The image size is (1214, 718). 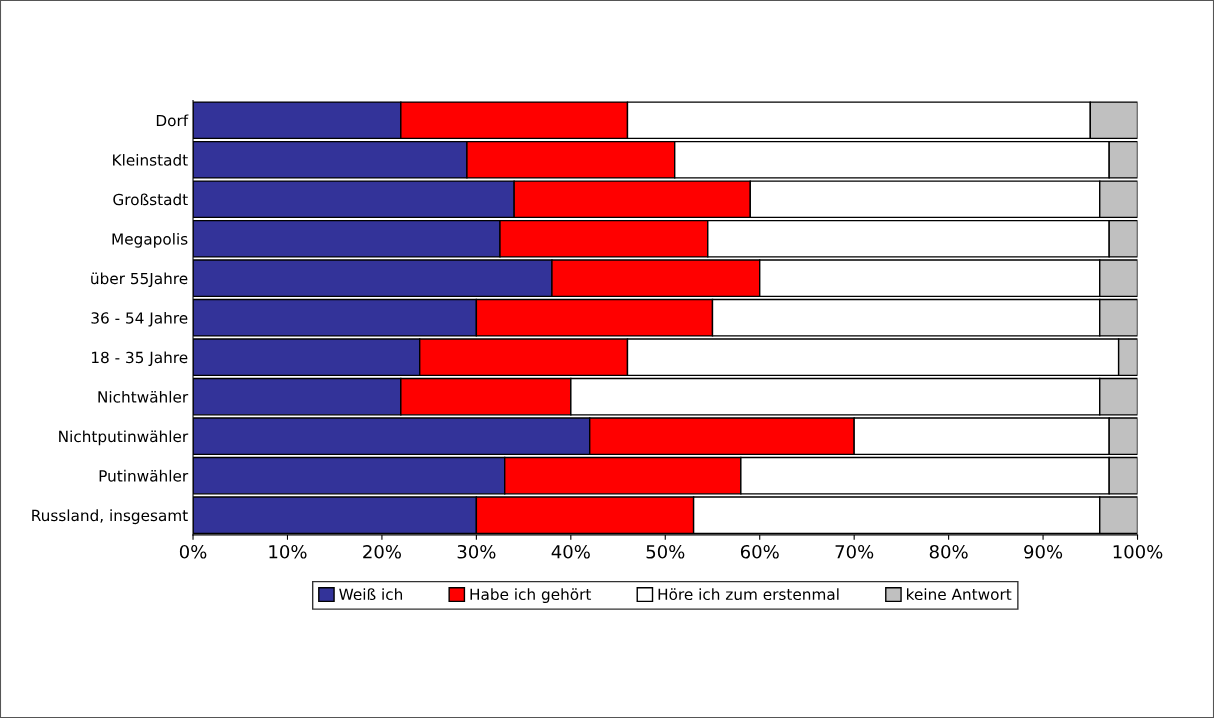 I want to click on y-tick-label: Dorf, so click(x=172, y=120).